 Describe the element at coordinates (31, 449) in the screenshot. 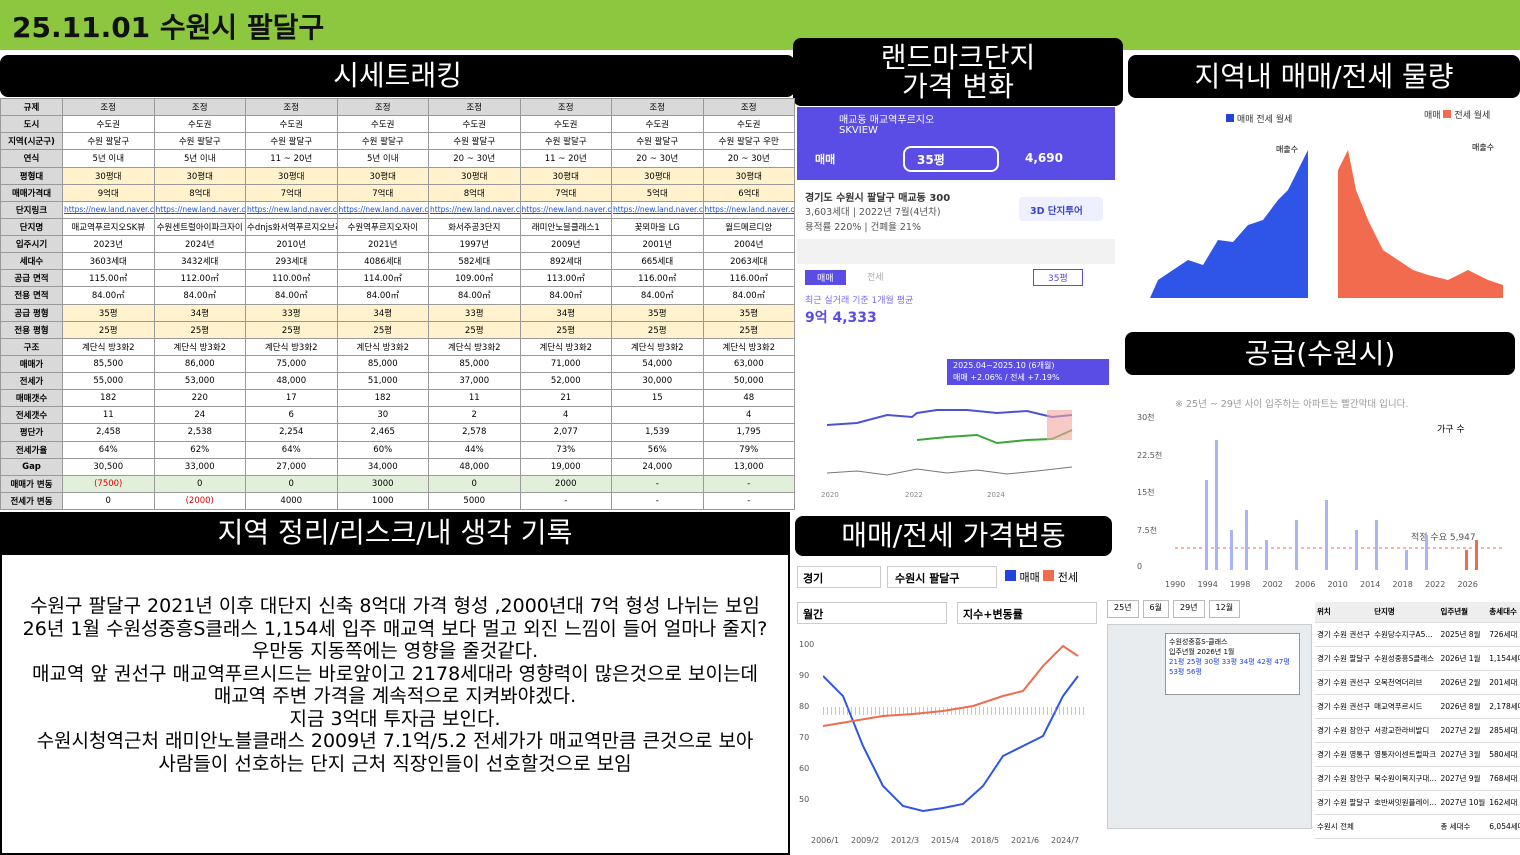

I see `row-label: 전세가율` at that location.